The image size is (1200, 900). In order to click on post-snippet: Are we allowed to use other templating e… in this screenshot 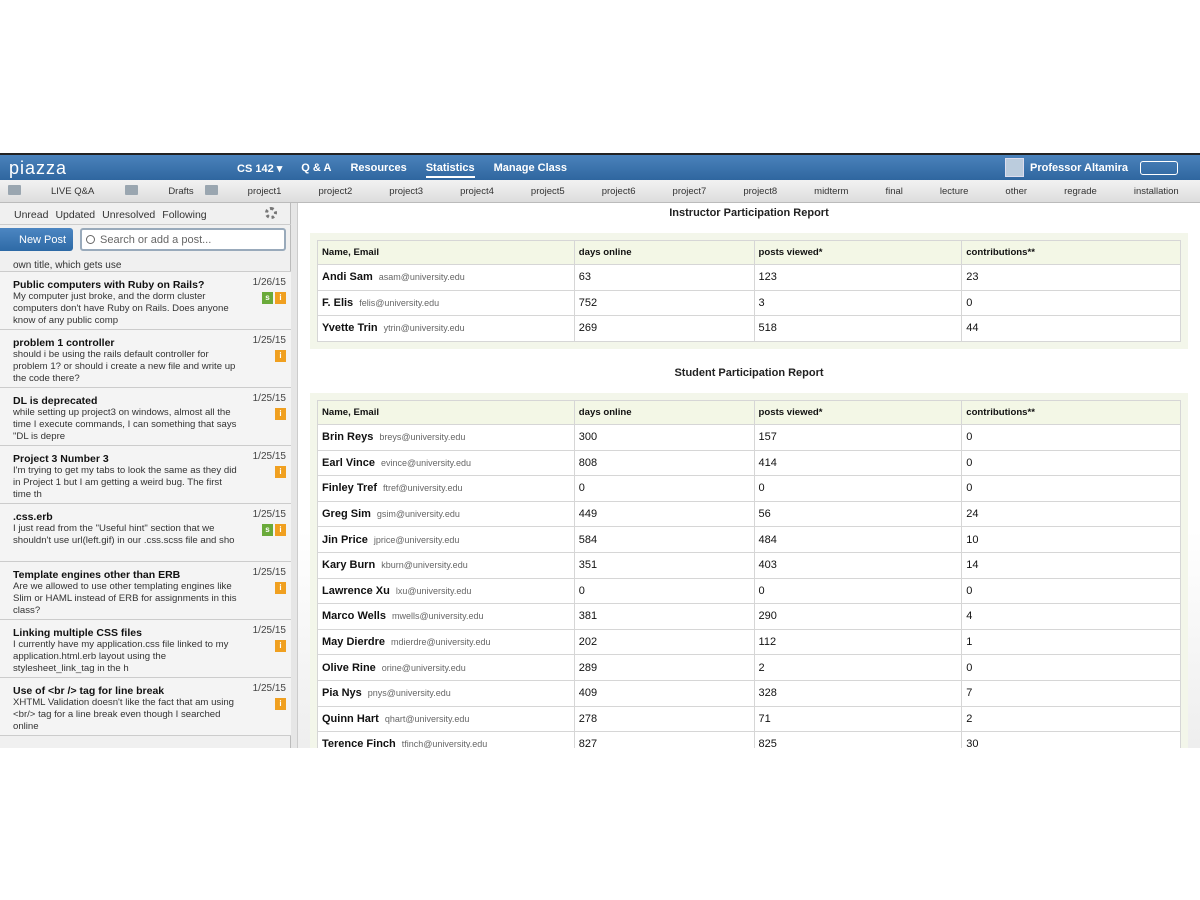, I will do `click(125, 598)`.